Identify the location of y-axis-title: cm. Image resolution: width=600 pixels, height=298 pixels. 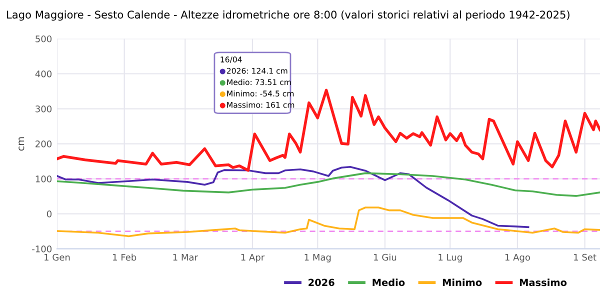
(21, 144).